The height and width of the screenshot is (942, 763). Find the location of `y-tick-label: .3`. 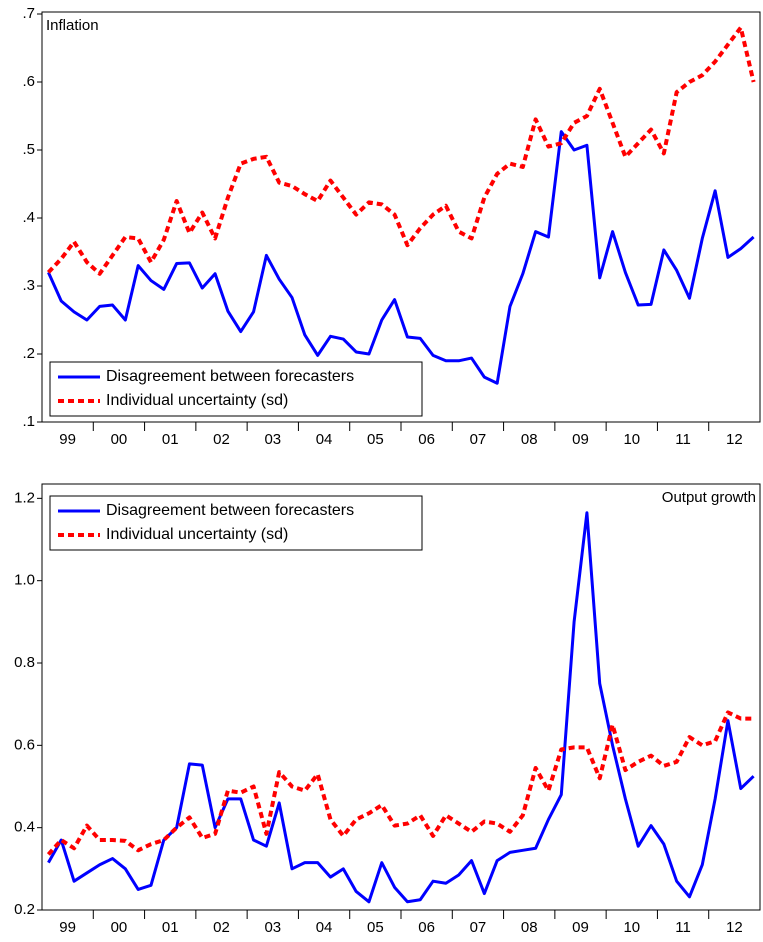

y-tick-label: .3 is located at coordinates (28, 285).